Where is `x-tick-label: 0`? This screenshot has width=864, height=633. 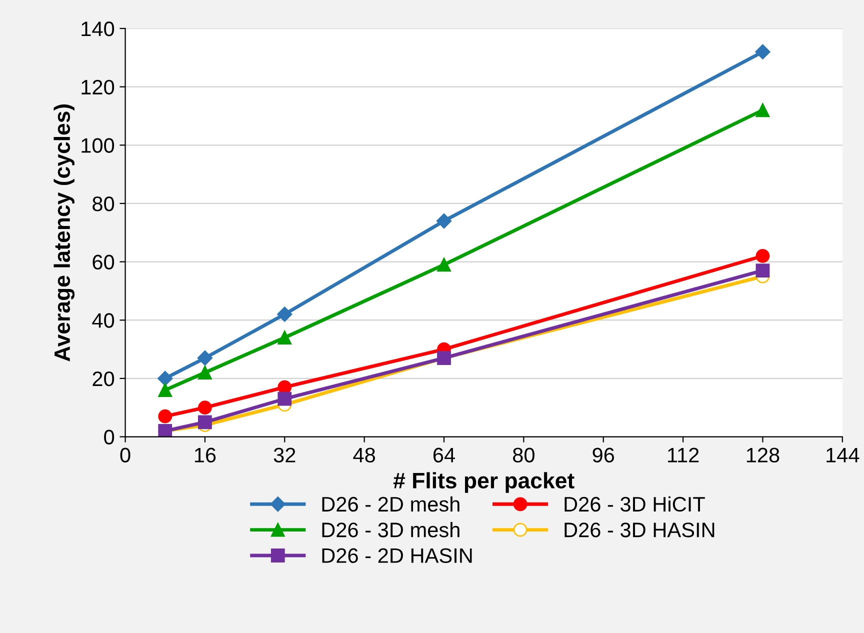
x-tick-label: 0 is located at coordinates (125, 455).